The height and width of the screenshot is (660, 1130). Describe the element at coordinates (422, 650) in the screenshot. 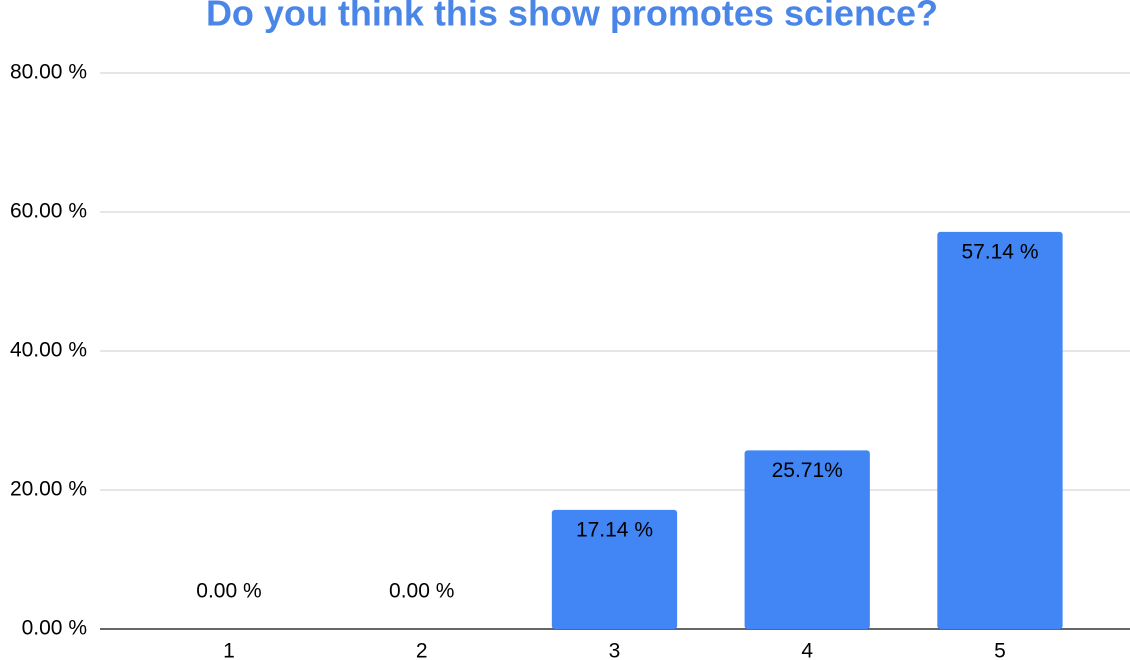

I see `x-tick-label: 2` at that location.